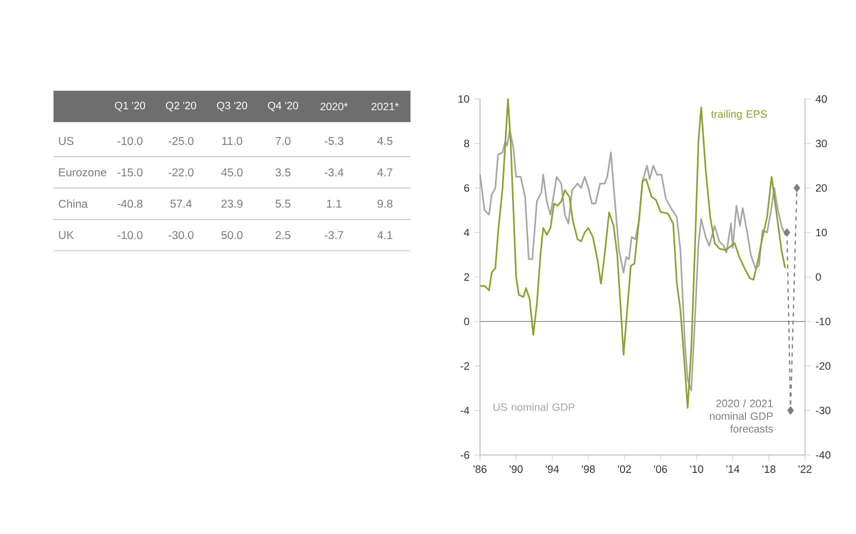 The image size is (856, 534). I want to click on text: -30.0, so click(181, 235).